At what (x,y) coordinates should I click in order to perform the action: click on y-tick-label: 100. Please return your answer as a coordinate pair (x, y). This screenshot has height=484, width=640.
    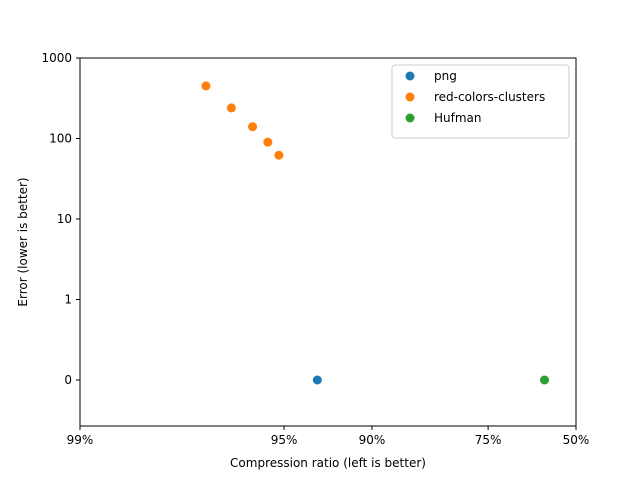
    Looking at the image, I should click on (60, 139).